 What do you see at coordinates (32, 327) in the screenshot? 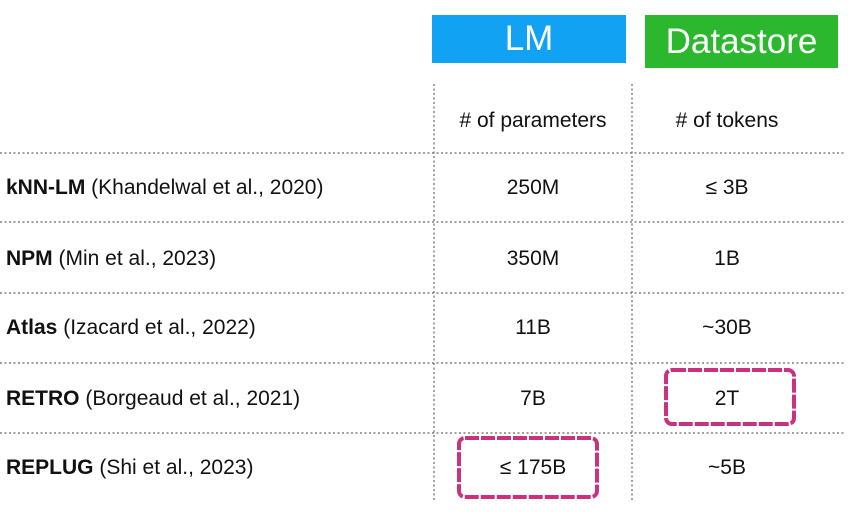
I see `model-name: Atlas` at bounding box center [32, 327].